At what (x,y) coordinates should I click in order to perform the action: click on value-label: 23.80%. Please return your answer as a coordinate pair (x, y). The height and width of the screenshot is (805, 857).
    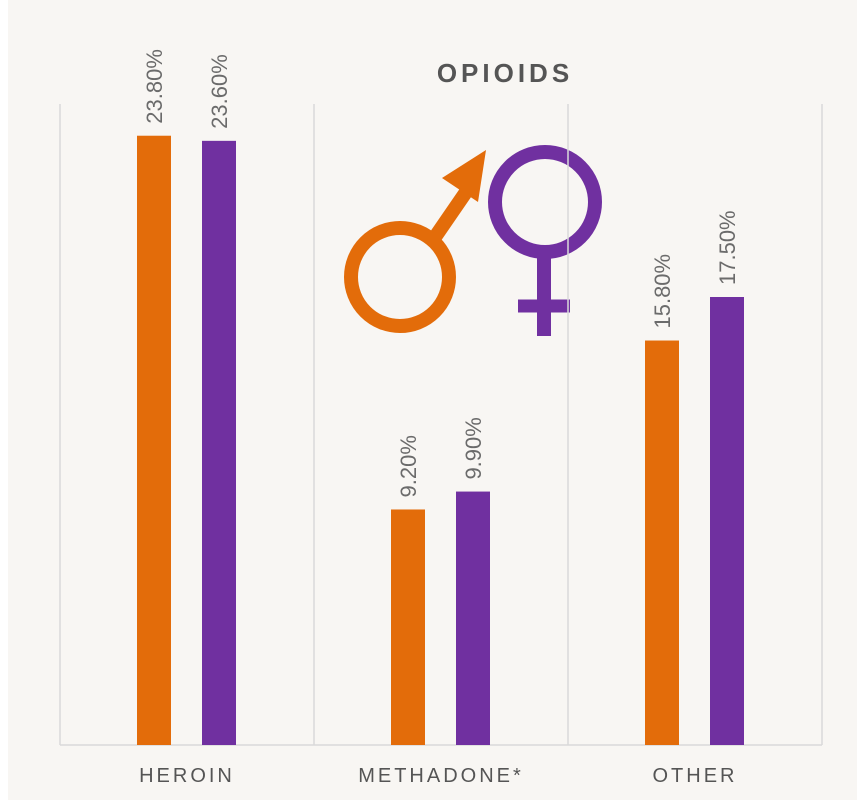
    Looking at the image, I should click on (154, 86).